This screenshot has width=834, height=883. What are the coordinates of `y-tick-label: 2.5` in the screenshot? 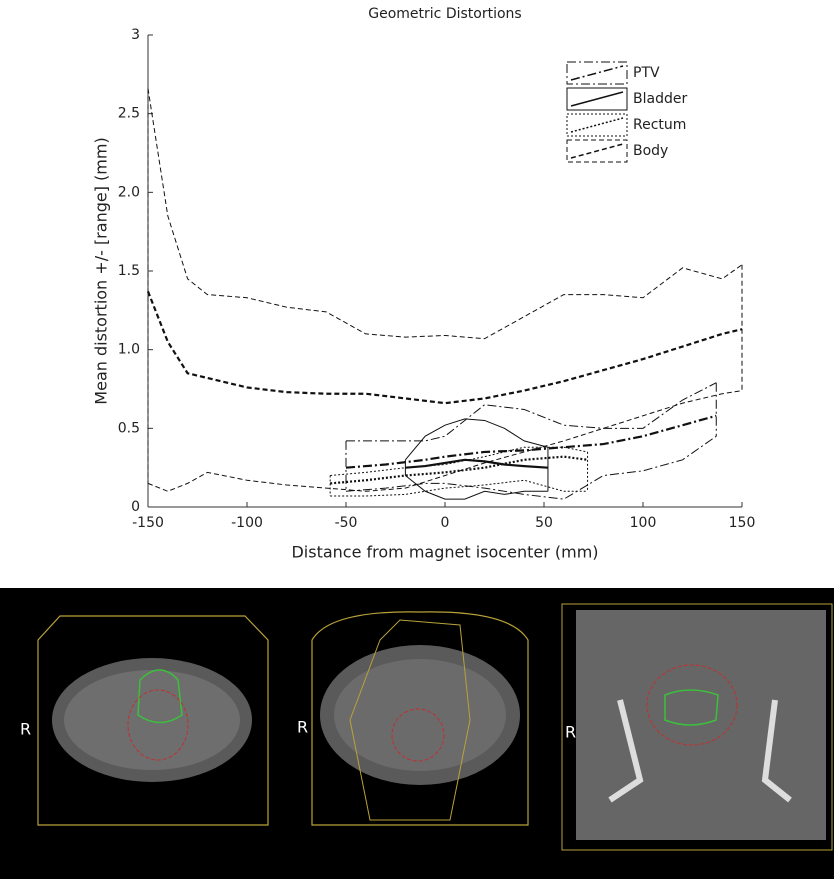 It's located at (129, 114).